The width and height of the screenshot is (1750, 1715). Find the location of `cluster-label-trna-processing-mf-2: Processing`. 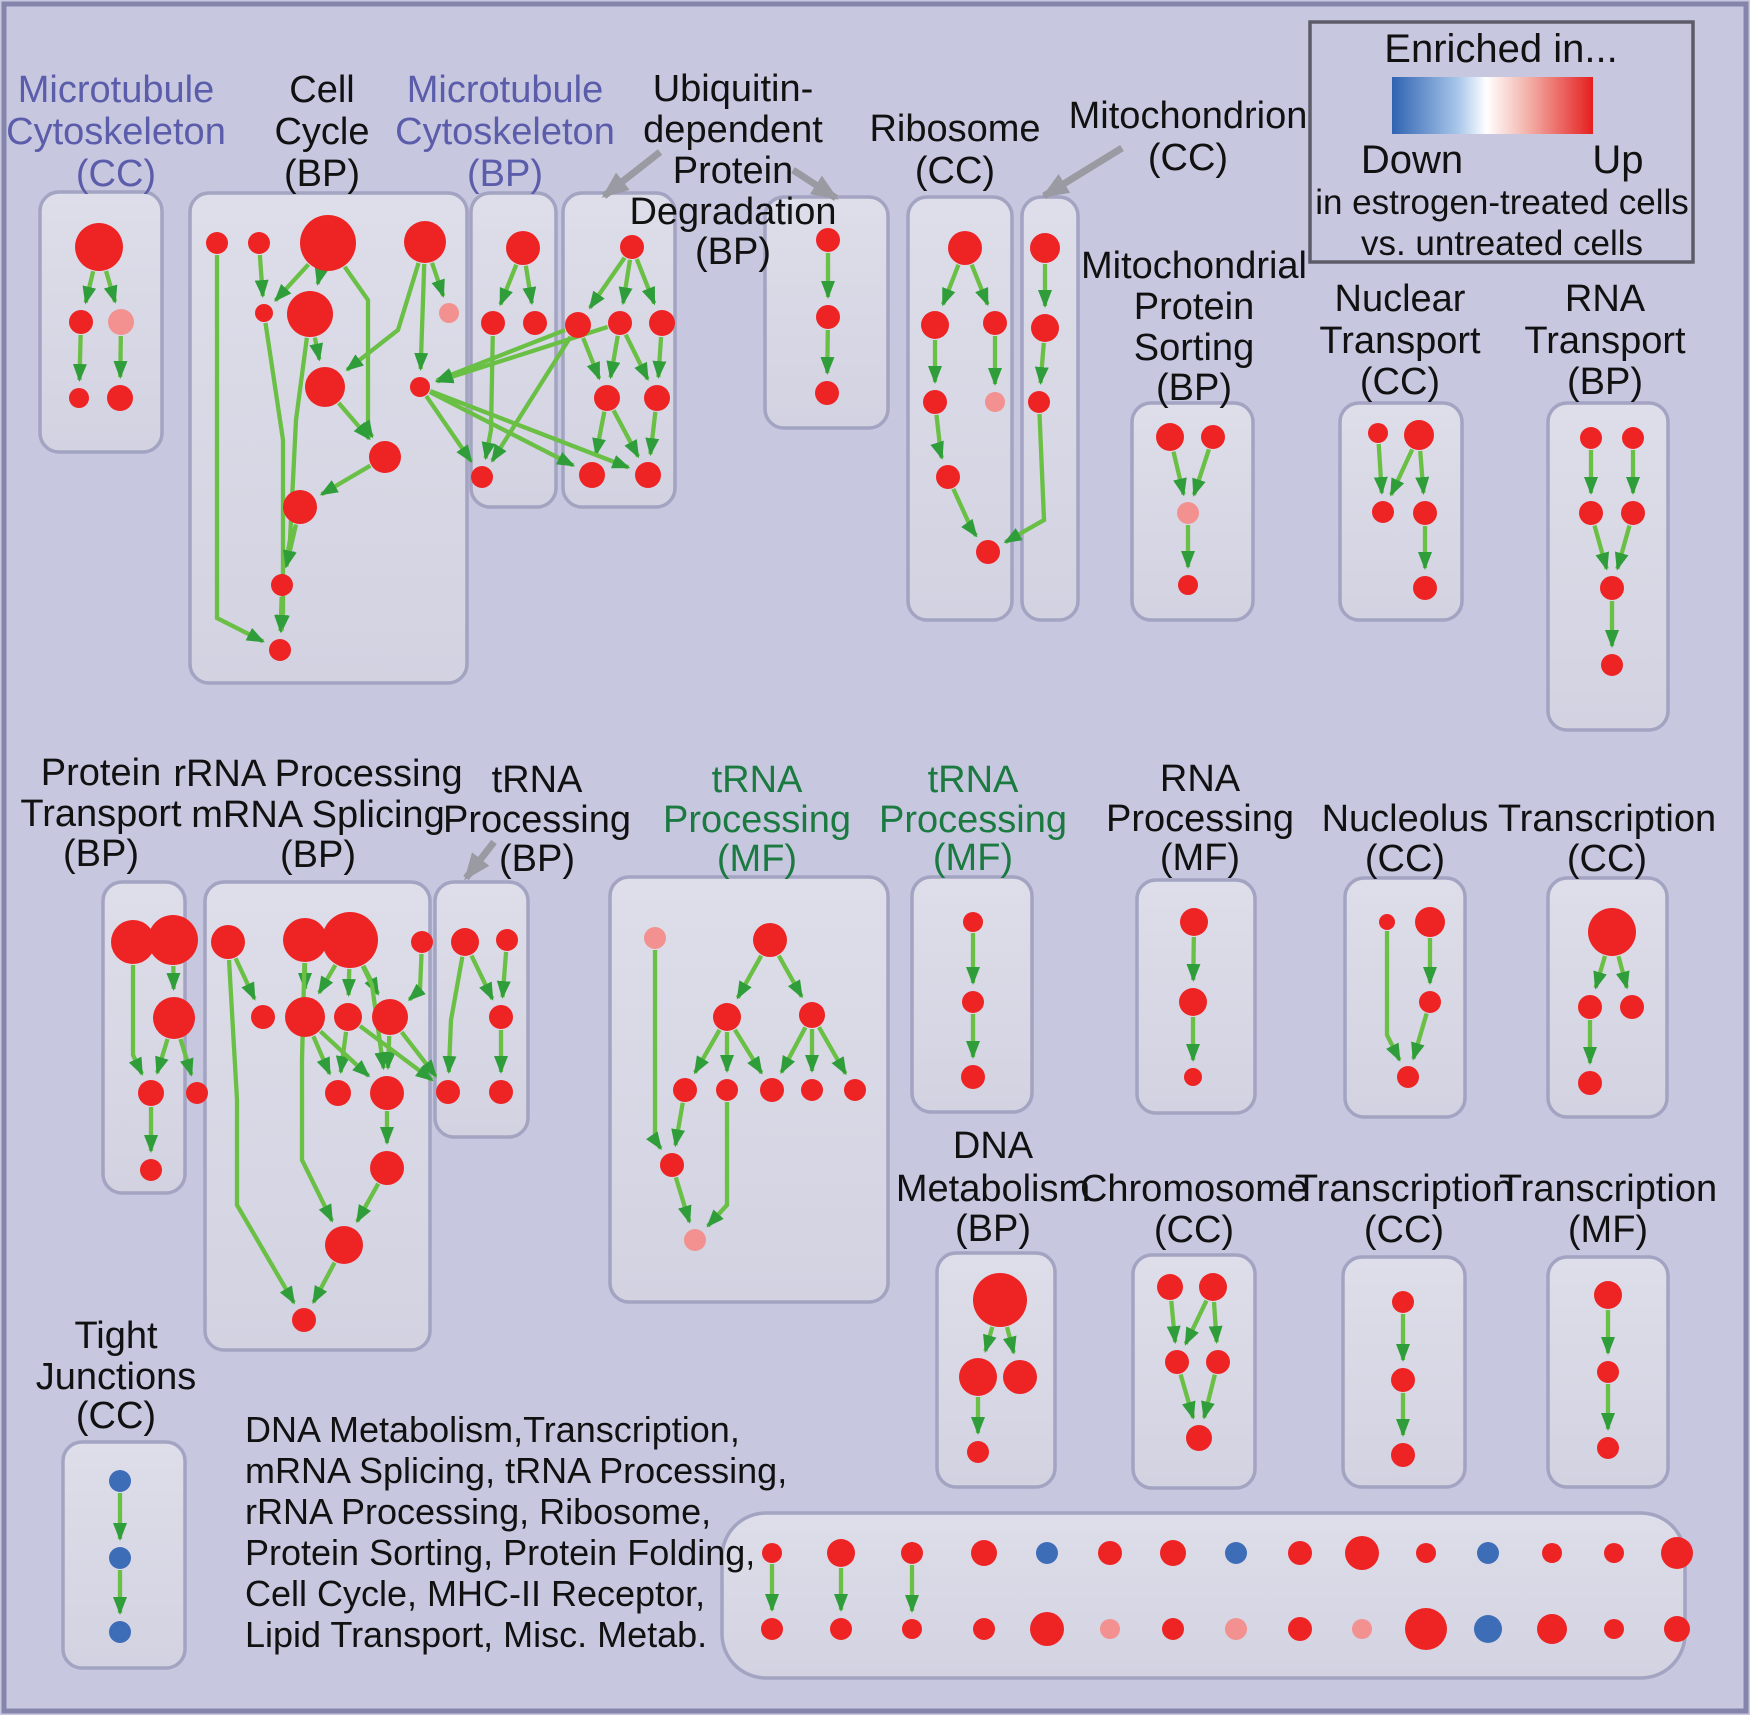

cluster-label-trna-processing-mf-2: Processing is located at coordinates (973, 820).